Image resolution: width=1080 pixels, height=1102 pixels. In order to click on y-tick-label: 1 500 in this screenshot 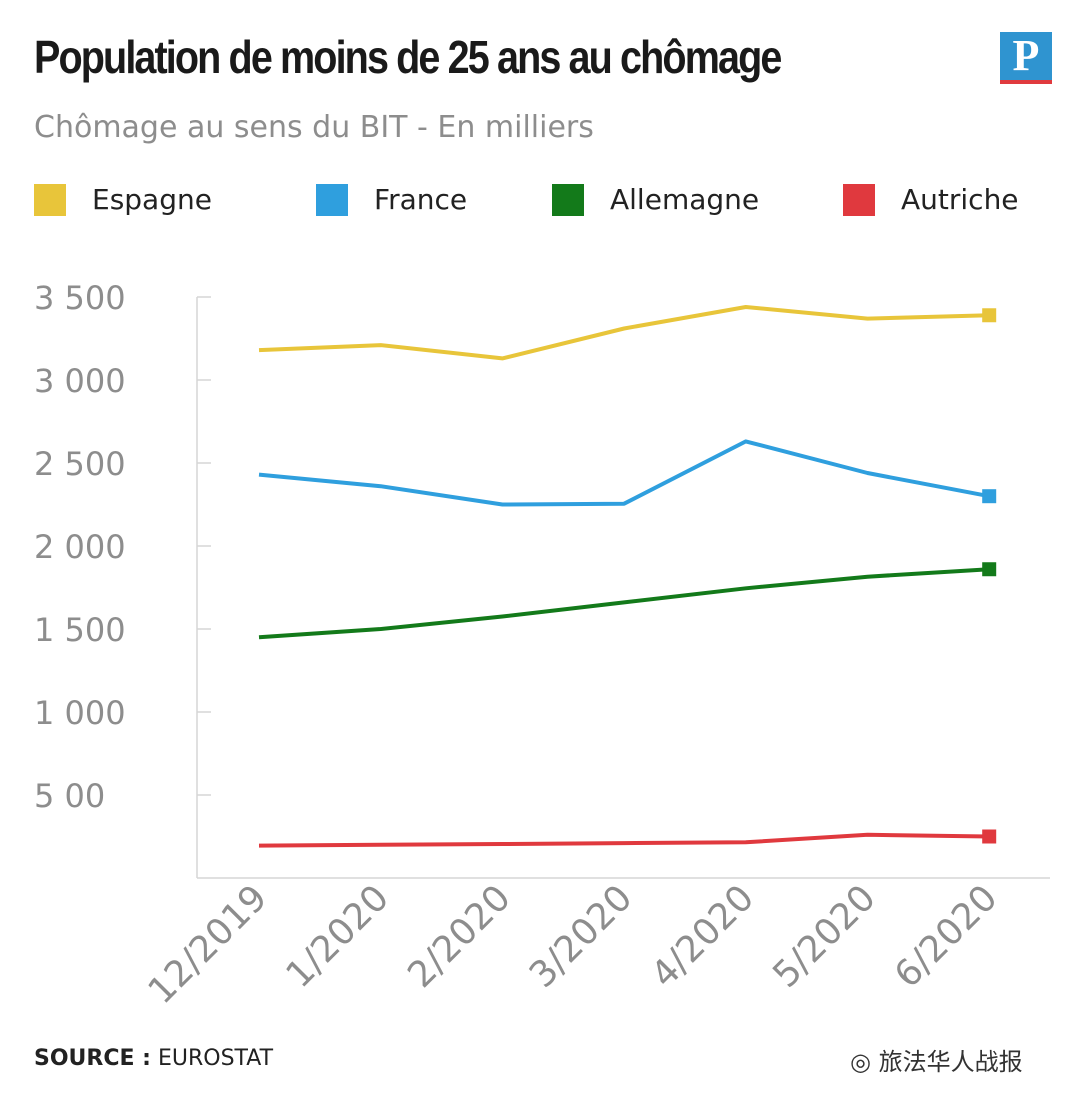, I will do `click(80, 630)`.